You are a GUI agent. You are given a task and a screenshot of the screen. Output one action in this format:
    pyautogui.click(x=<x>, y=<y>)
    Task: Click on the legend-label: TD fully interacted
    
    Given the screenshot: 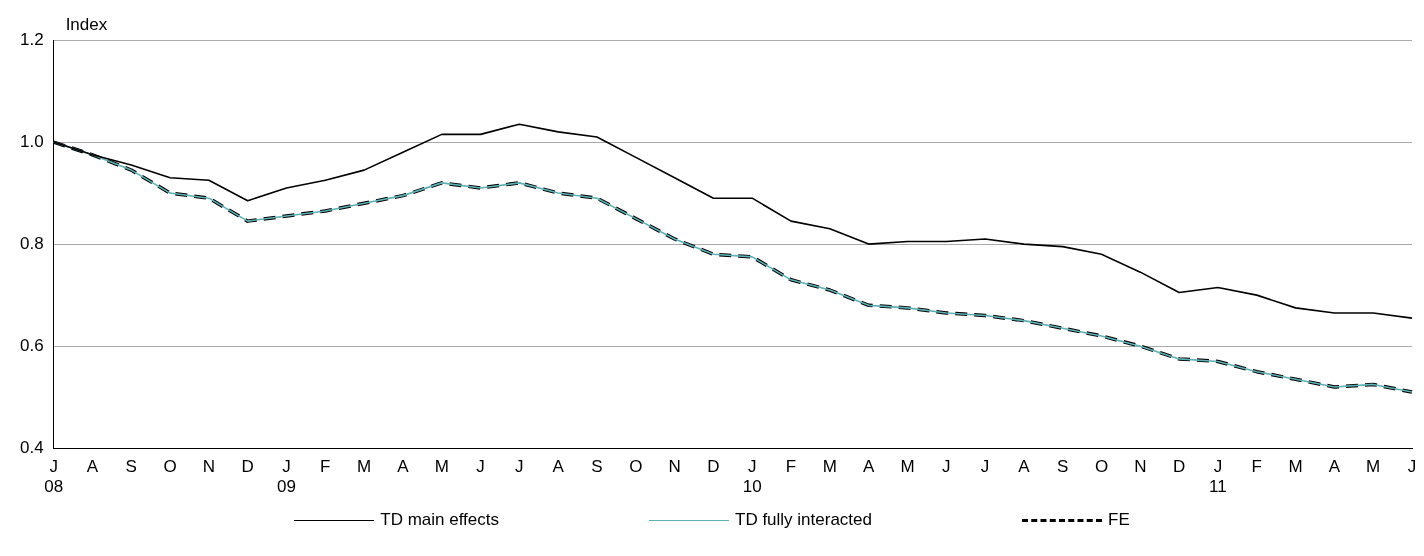 What is the action you would take?
    pyautogui.click(x=803, y=520)
    